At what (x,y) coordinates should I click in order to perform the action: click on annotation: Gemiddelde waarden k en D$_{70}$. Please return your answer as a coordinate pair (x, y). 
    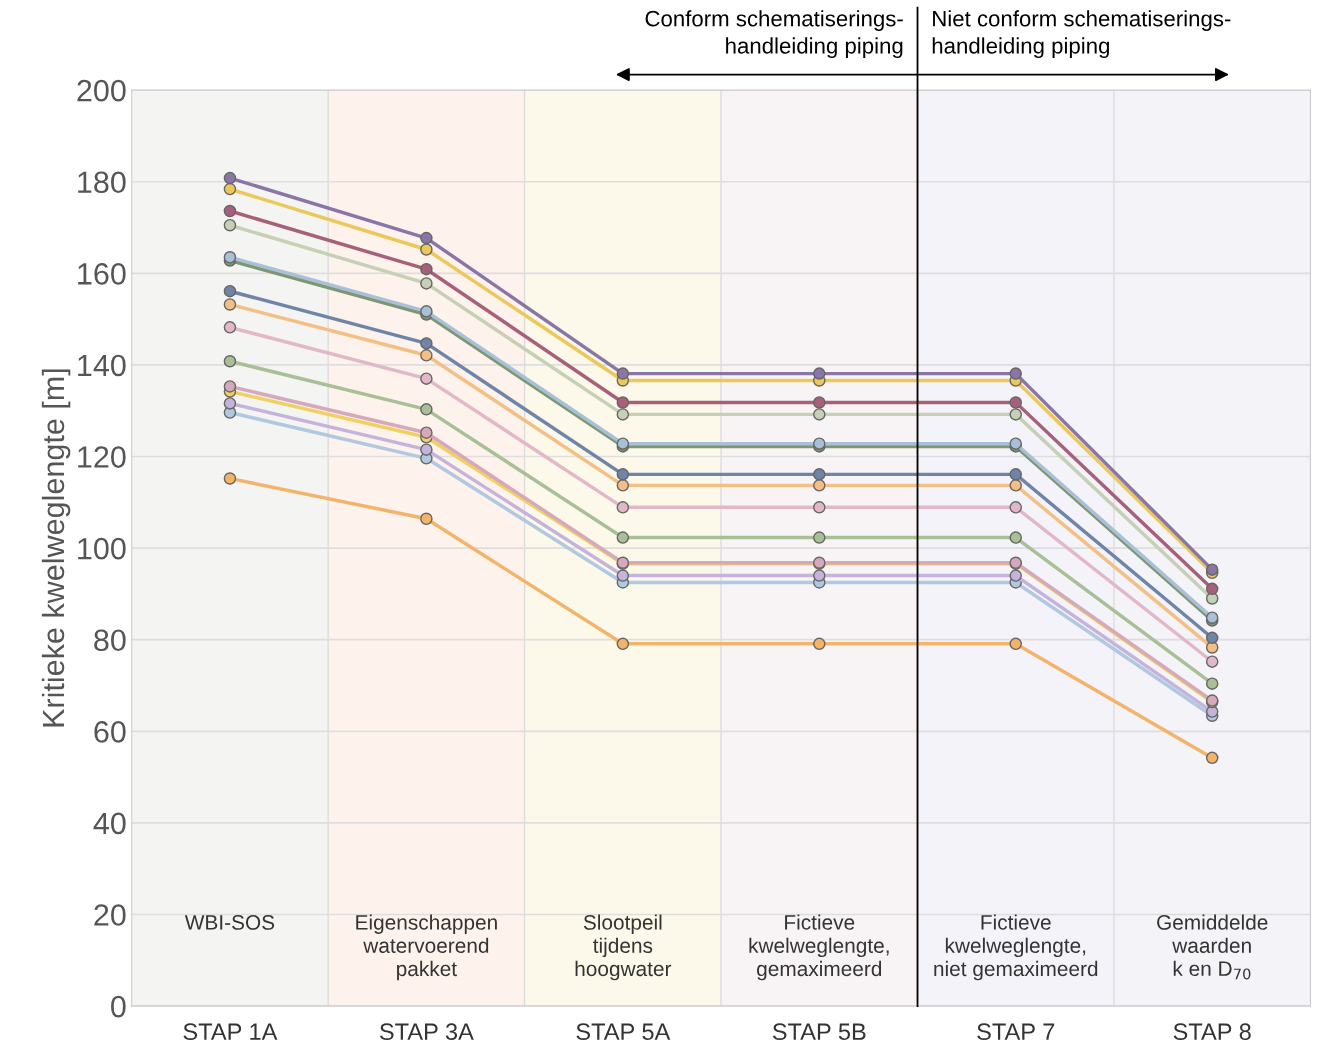
    Looking at the image, I should click on (1212, 947).